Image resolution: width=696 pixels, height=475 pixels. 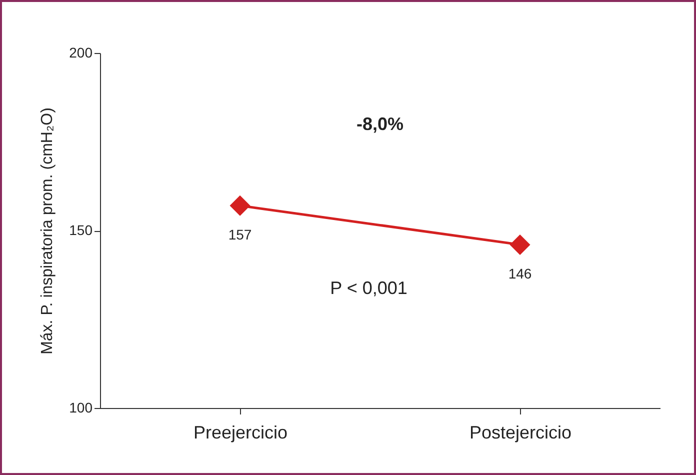 I want to click on y-tick-label: 200, so click(x=81, y=52).